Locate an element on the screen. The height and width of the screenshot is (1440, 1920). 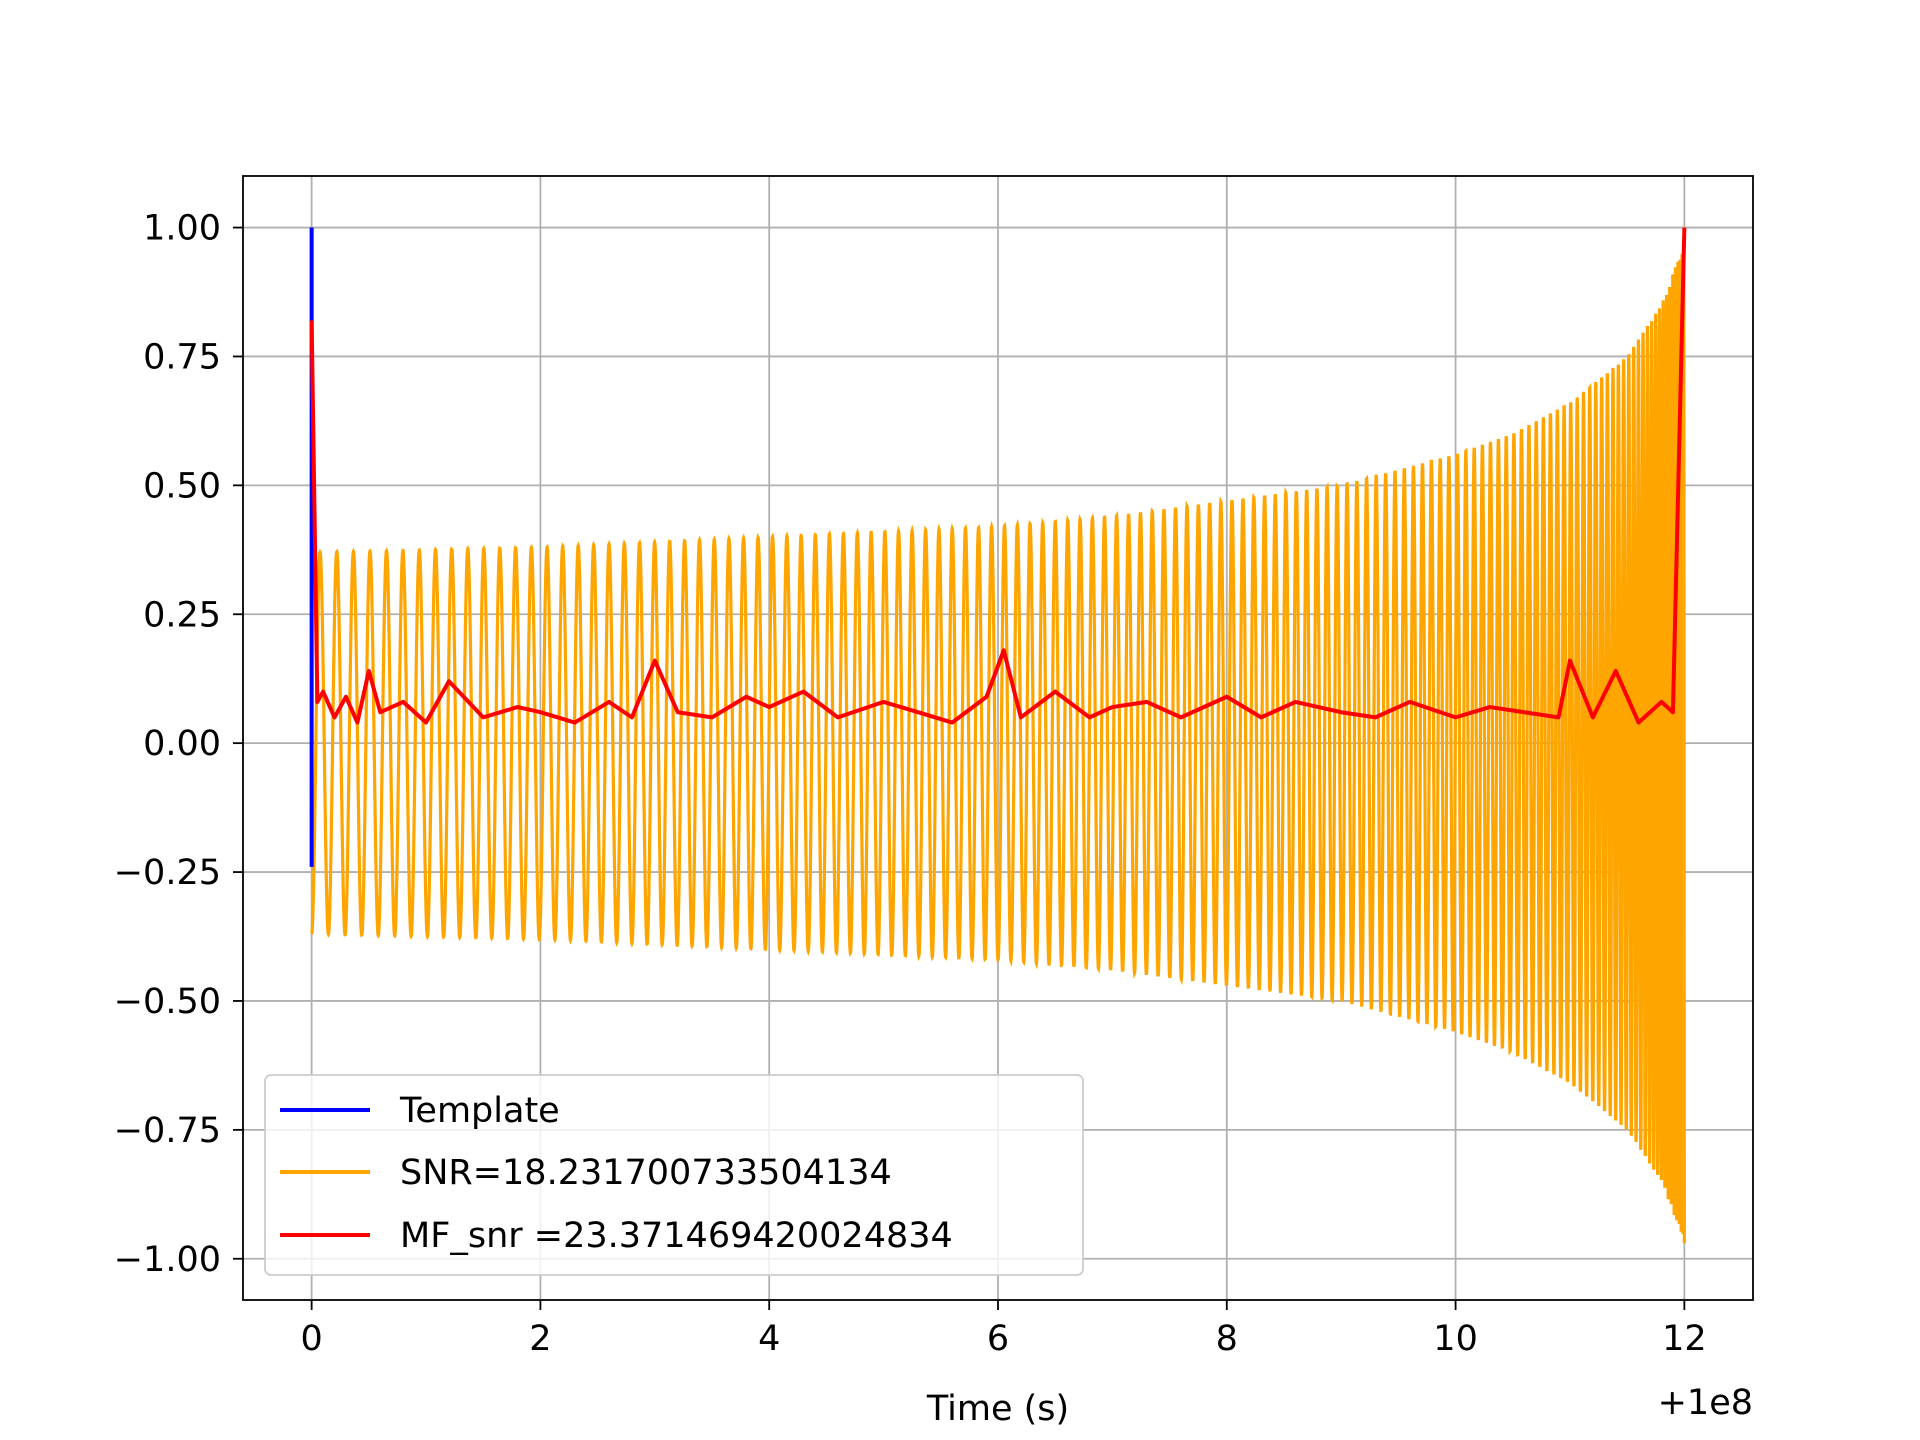
legend-label-template: Template is located at coordinates (479, 1111).